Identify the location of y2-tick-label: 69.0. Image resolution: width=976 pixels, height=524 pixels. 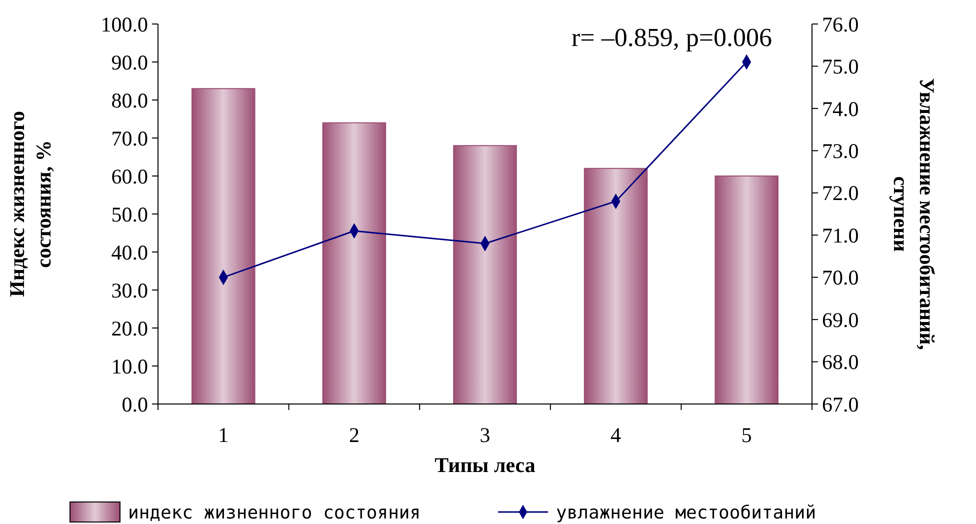
(840, 320).